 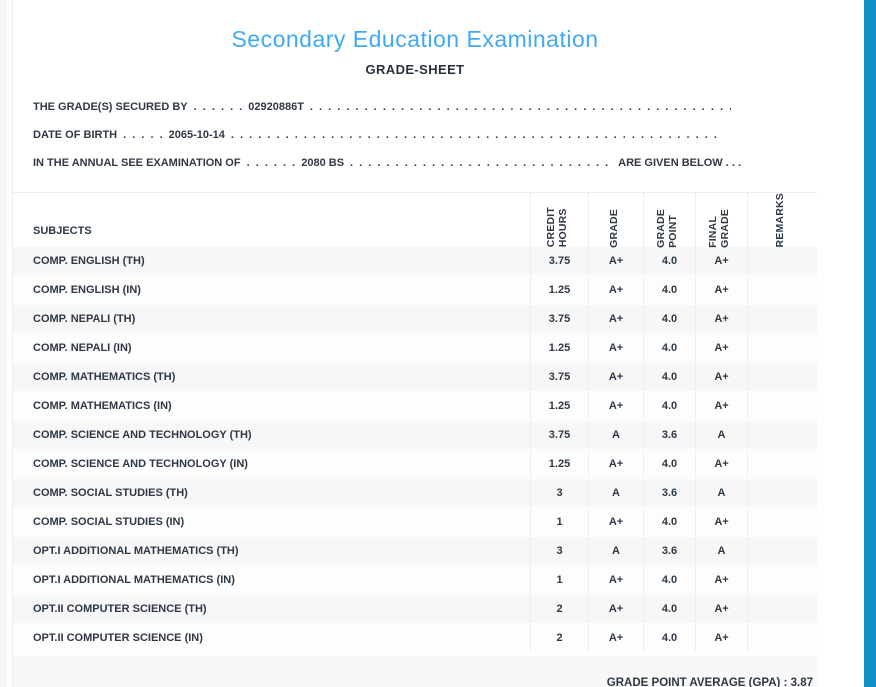 What do you see at coordinates (780, 220) in the screenshot?
I see `remarks-header-label: REMARKS` at bounding box center [780, 220].